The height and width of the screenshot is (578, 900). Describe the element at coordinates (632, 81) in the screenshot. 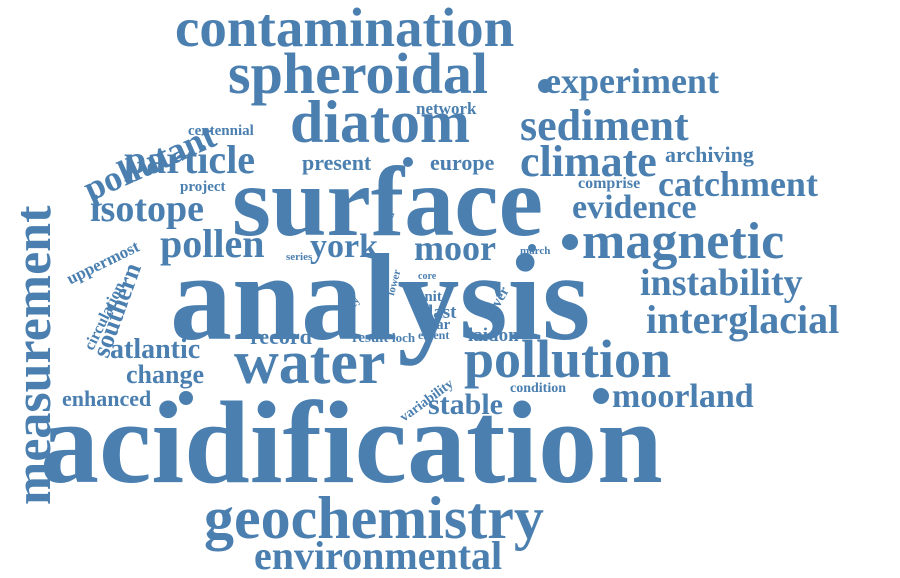

I see `word-experiment: experiment` at that location.